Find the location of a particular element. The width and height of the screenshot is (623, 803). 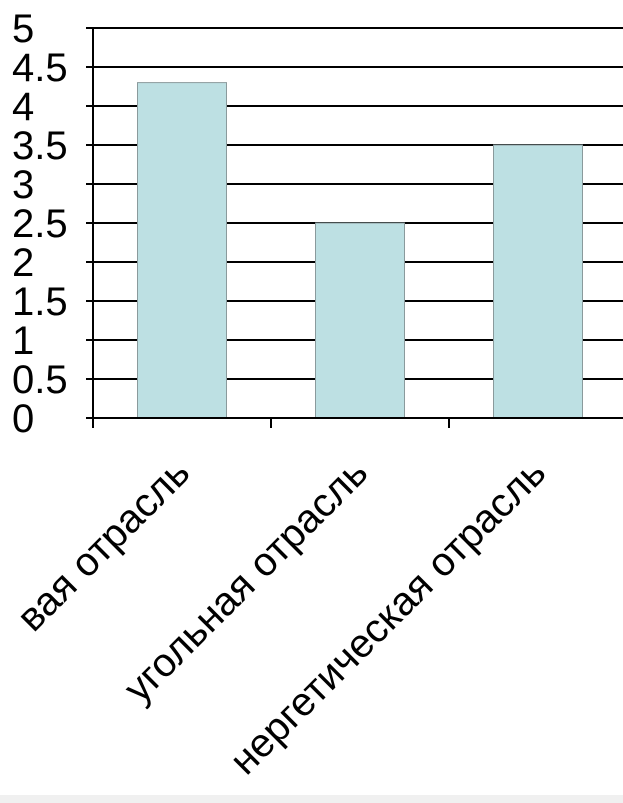

y-tick-labels: 00.511.522.533.544.55 is located at coordinates (40, 224).